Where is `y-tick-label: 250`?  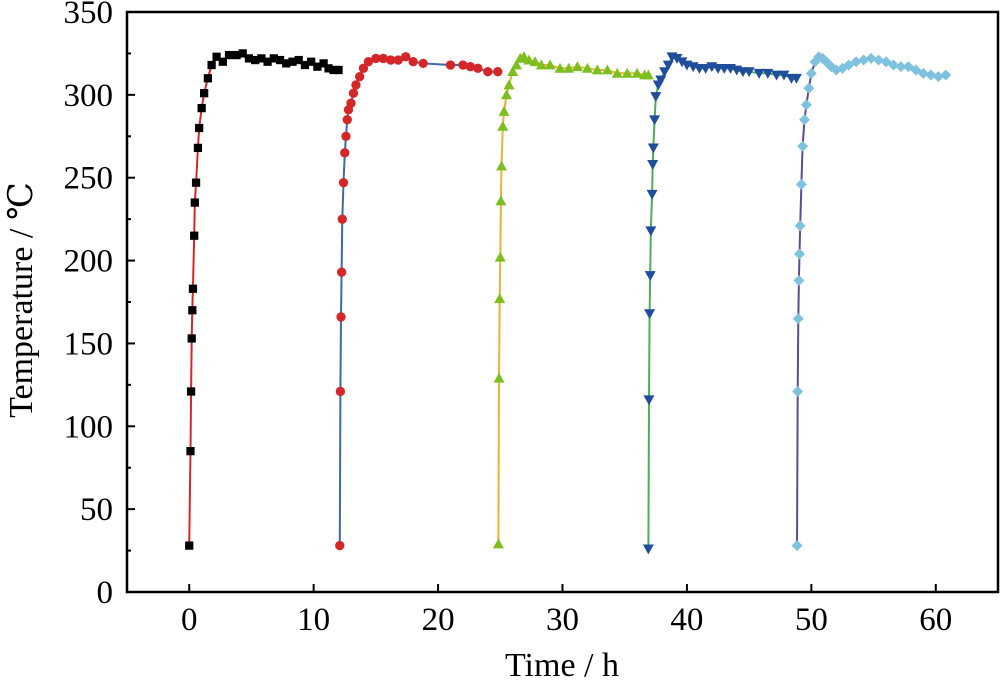
y-tick-label: 250 is located at coordinates (89, 179).